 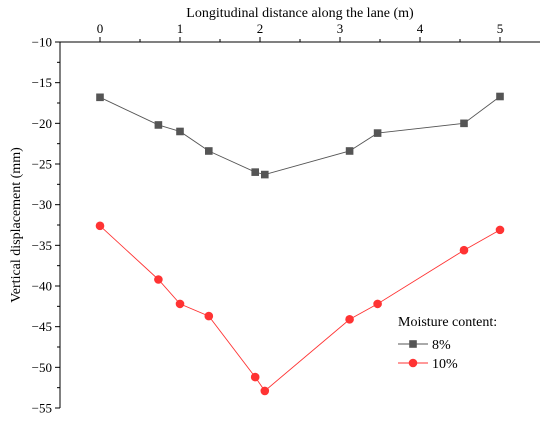 I want to click on y-tick-label: −20, so click(x=42, y=123).